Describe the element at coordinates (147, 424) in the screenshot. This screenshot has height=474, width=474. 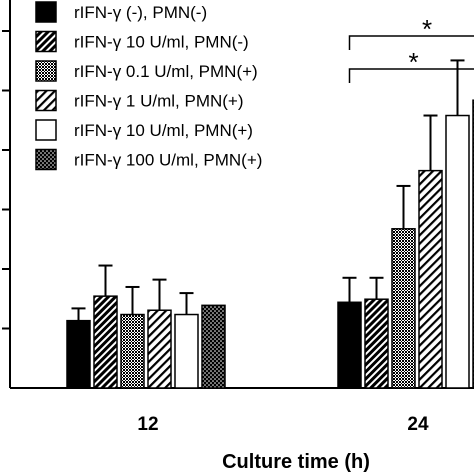
I see `x-tick-label: 12` at that location.